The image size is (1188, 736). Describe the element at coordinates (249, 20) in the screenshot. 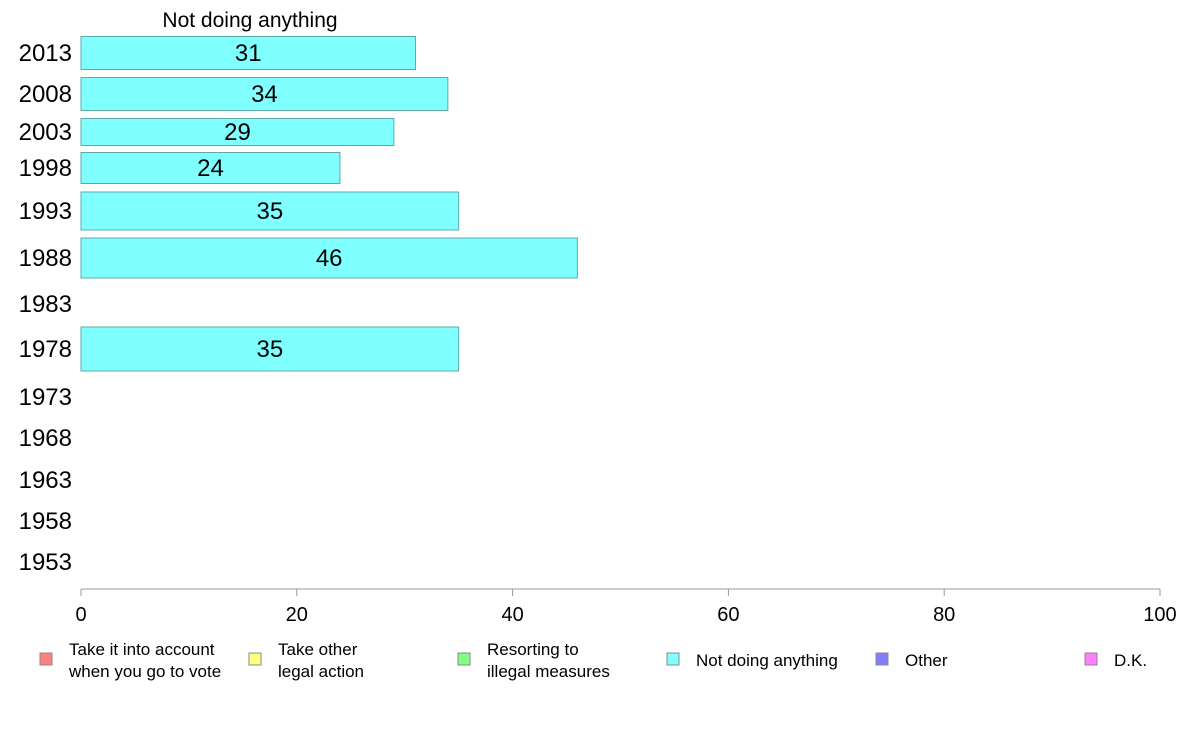

I see `chart-title: Not doing anything` at that location.